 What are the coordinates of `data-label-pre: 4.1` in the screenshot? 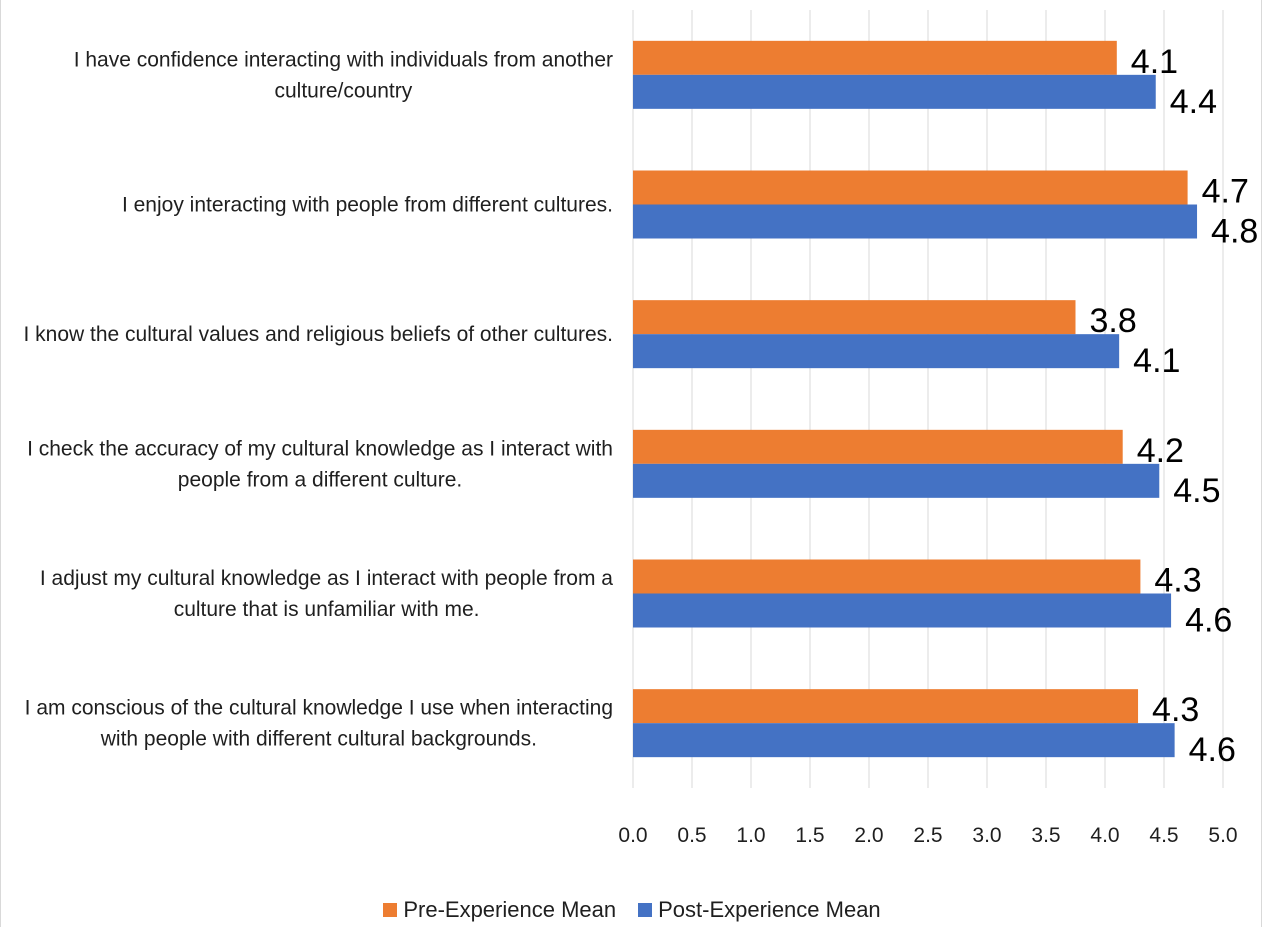 It's located at (1154, 62).